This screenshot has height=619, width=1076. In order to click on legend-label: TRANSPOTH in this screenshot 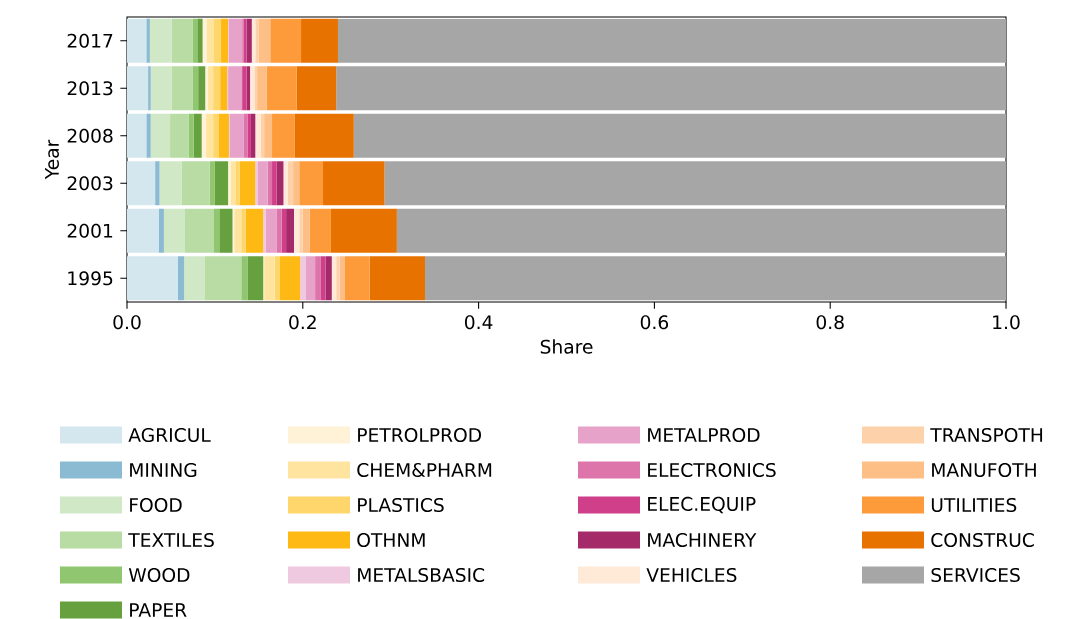, I will do `click(986, 435)`.